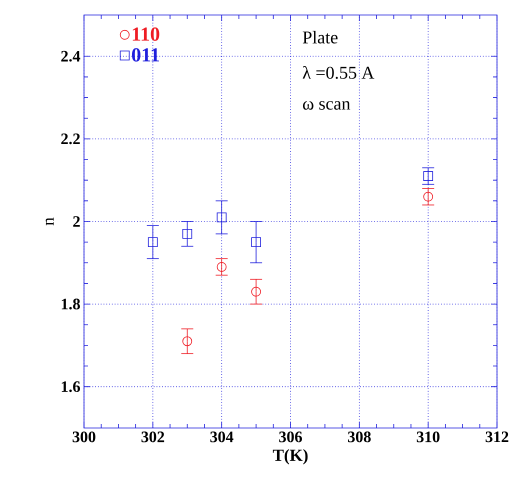  What do you see at coordinates (359, 437) in the screenshot?
I see `x-tick-label: 308` at bounding box center [359, 437].